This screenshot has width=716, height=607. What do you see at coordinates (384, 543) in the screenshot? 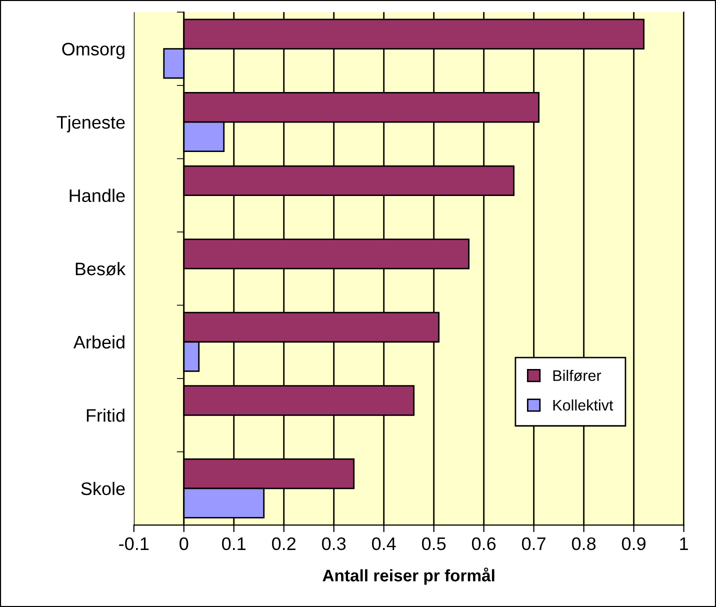
I see `x-tick-label: 0.4` at bounding box center [384, 543].